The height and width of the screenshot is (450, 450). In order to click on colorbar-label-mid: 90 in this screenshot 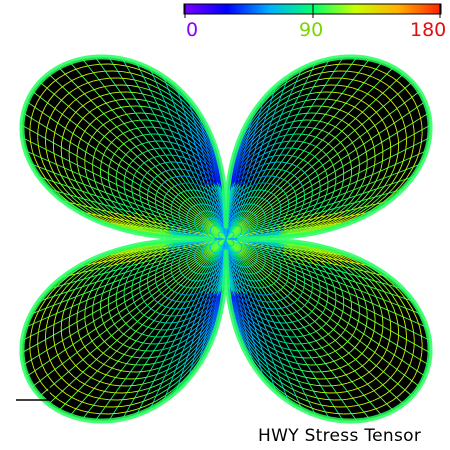, I will do `click(311, 30)`.